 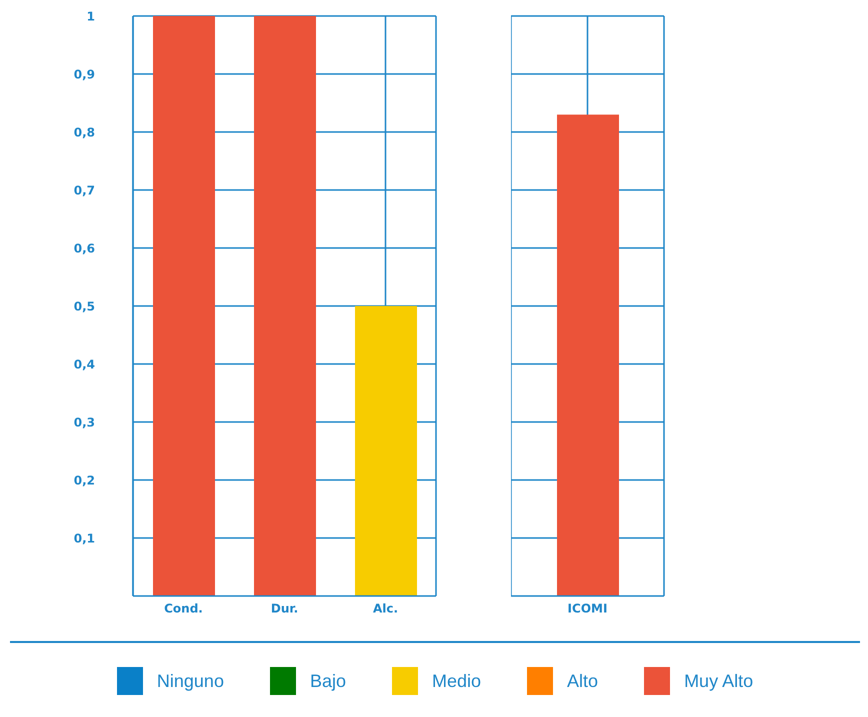 I want to click on y-tick-label: 0,4, so click(x=84, y=364).